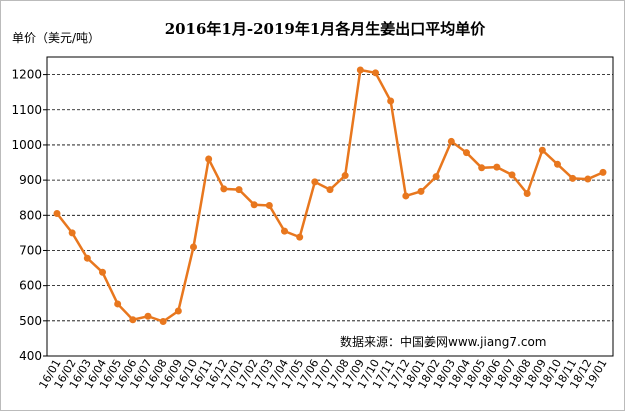 The image size is (625, 415). I want to click on y-tick-label: 1200, so click(26, 75).